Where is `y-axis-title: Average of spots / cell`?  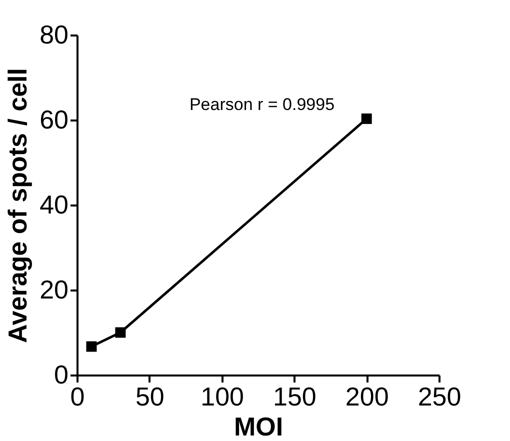
y-axis-title: Average of spots / cell is located at coordinates (17, 206).